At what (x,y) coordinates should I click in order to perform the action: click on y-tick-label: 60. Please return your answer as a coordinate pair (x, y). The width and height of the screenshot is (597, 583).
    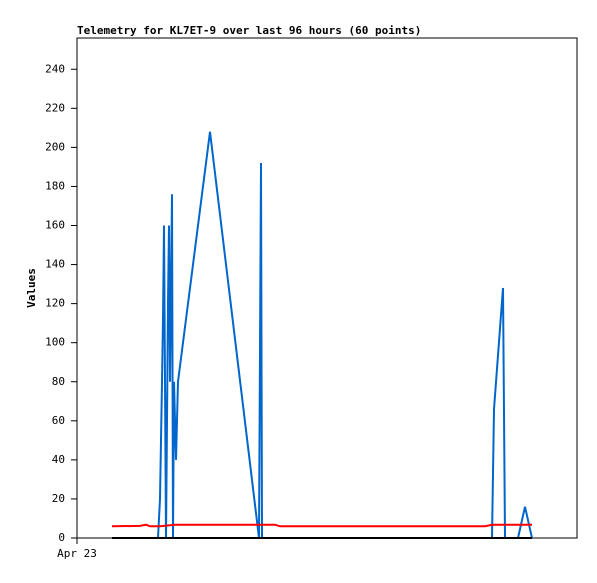
    Looking at the image, I should click on (58, 420).